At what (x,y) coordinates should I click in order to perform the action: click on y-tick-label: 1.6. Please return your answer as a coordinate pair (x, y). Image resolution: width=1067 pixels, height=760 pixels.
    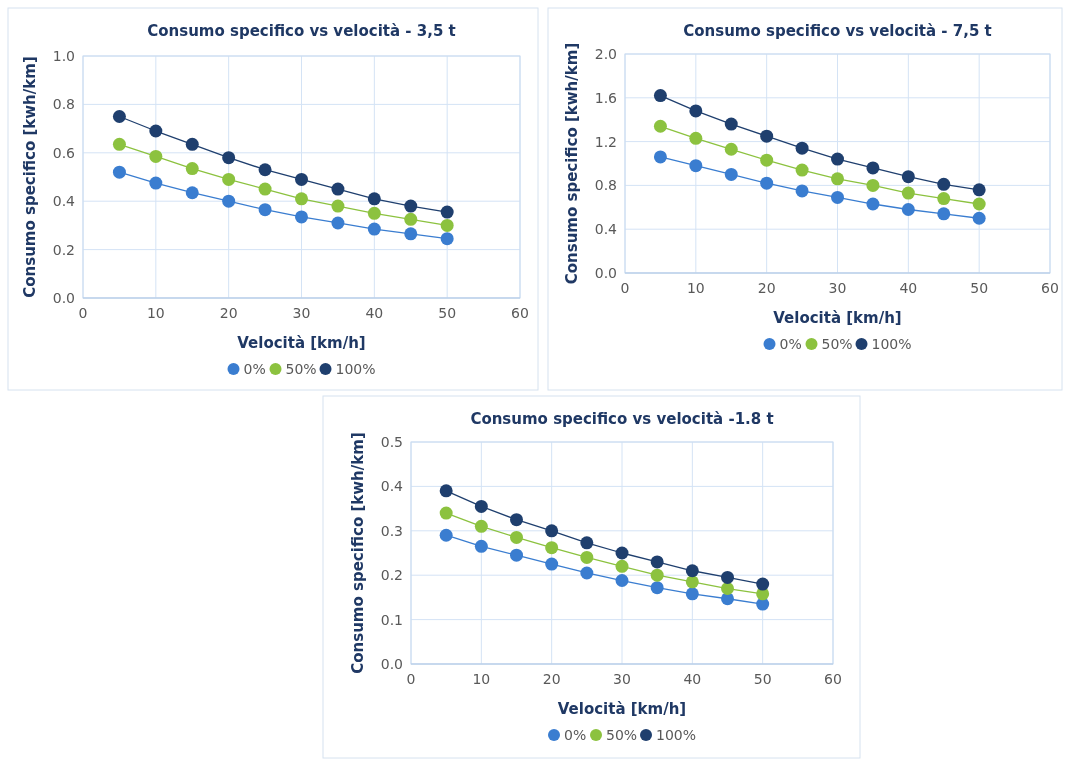
    Looking at the image, I should click on (606, 97).